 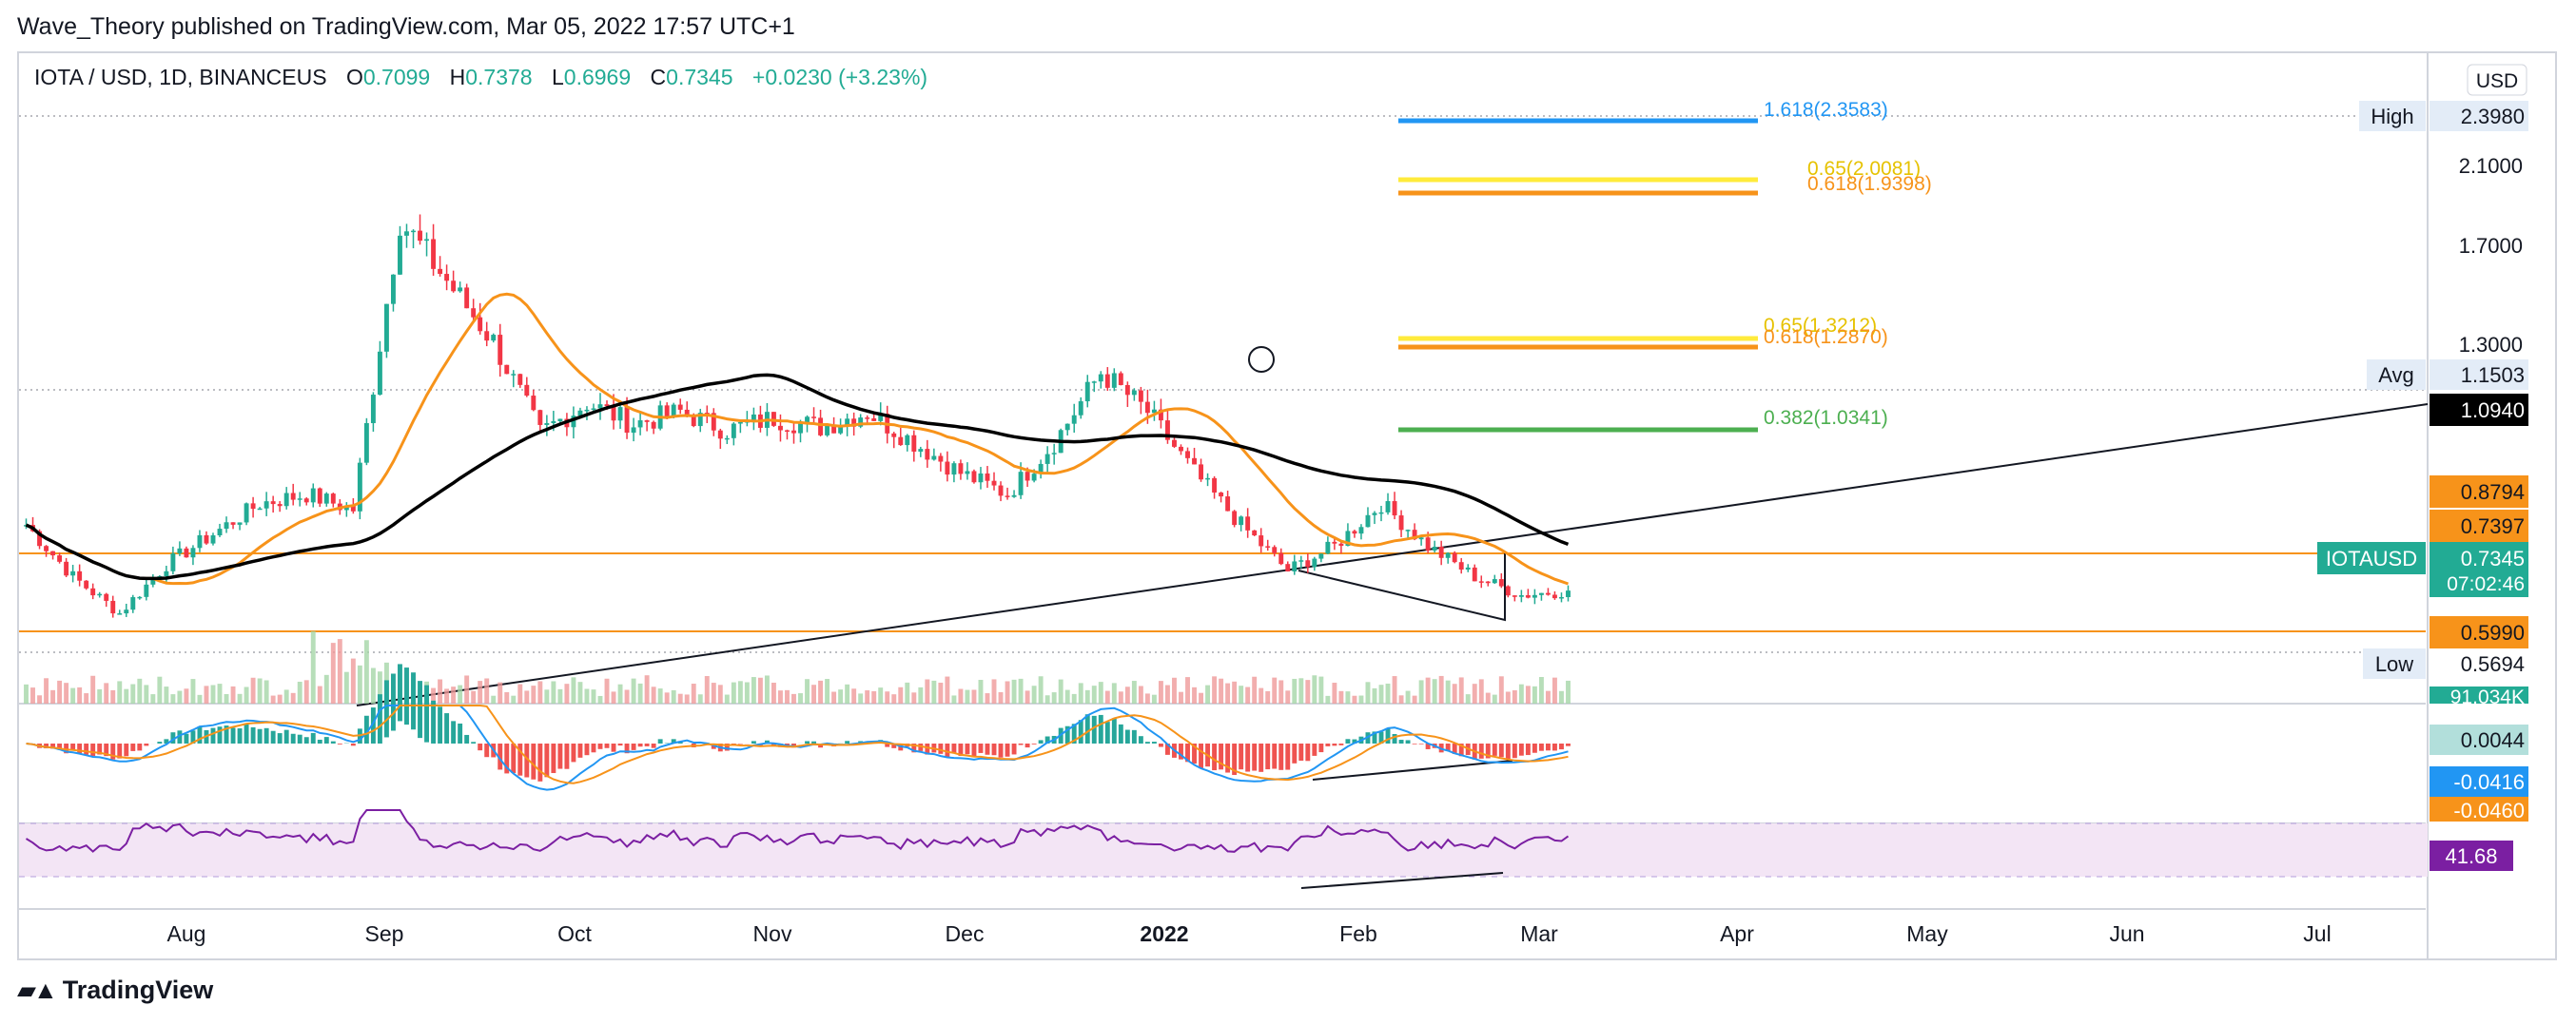 What do you see at coordinates (2486, 584) in the screenshot?
I see `bar-countdown: 07:02:46` at bounding box center [2486, 584].